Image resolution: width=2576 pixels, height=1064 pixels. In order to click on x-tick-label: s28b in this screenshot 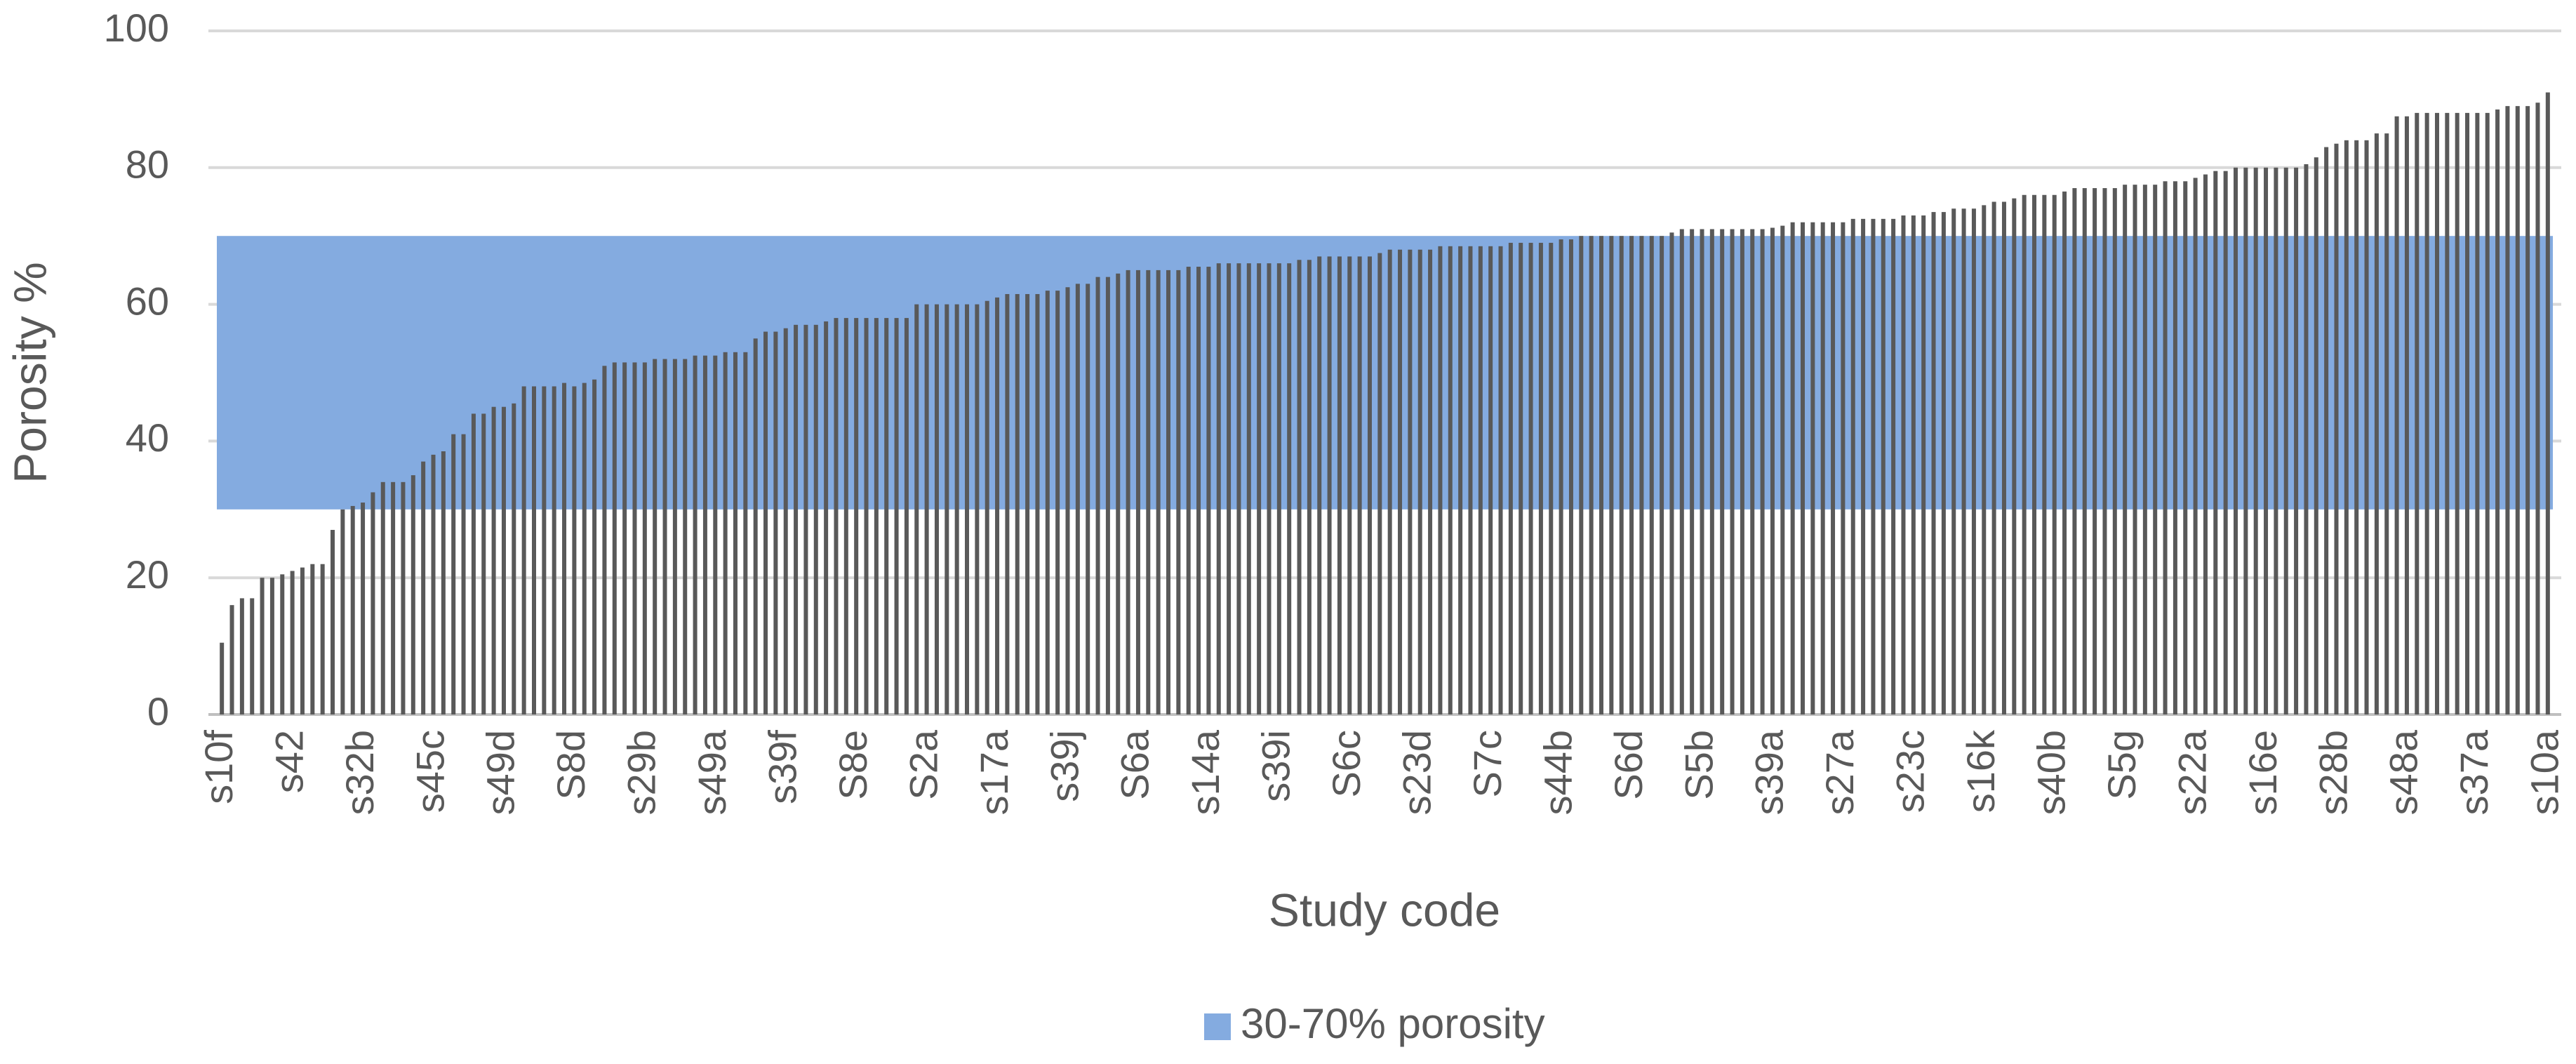, I will do `click(2333, 772)`.